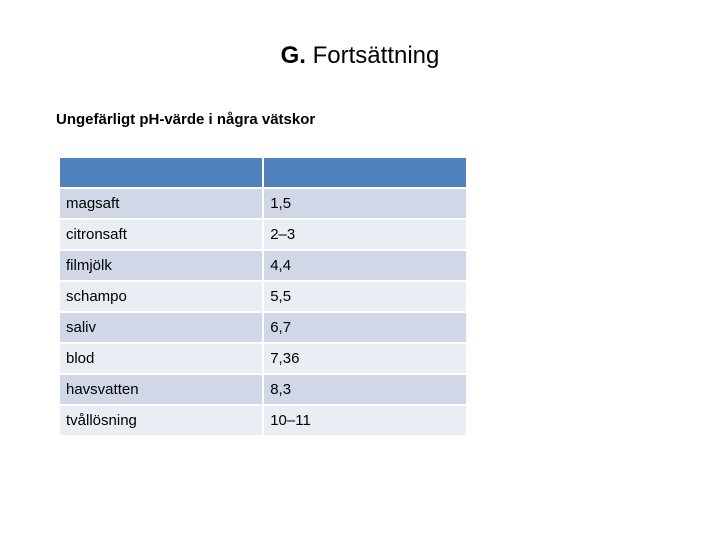 Image resolution: width=720 pixels, height=540 pixels. Describe the element at coordinates (365, 172) in the screenshot. I see `header-cell-ph` at that location.